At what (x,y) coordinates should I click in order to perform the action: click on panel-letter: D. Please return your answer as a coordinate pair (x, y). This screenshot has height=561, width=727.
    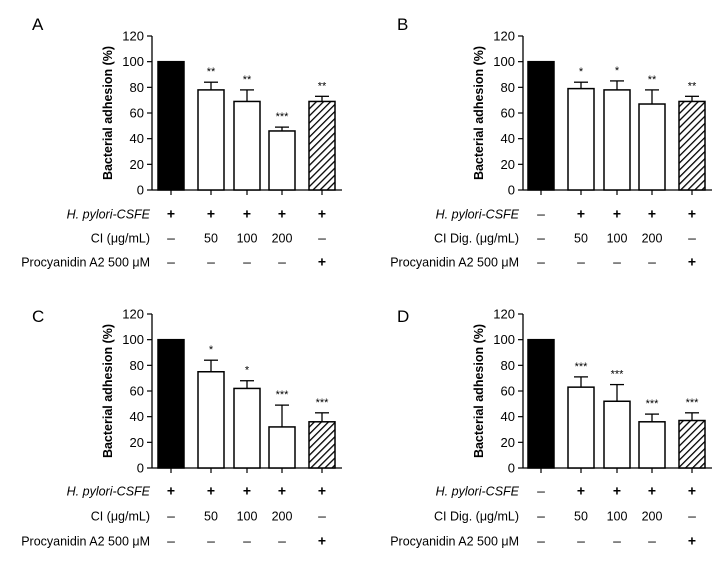
    Looking at the image, I should click on (403, 316).